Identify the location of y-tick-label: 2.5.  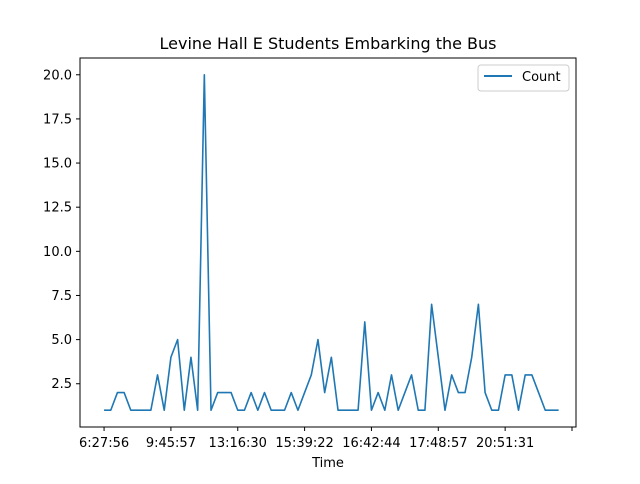
(61, 384).